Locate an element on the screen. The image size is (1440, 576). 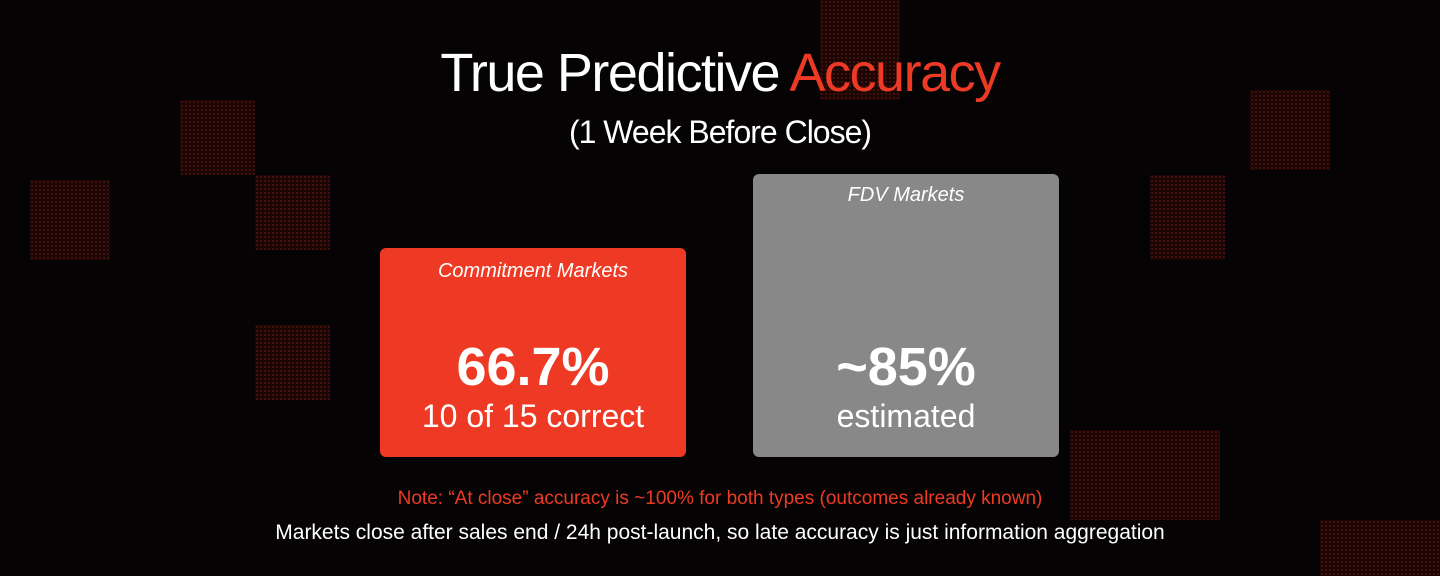
page-title: True Predictive Accuracy is located at coordinates (720, 73).